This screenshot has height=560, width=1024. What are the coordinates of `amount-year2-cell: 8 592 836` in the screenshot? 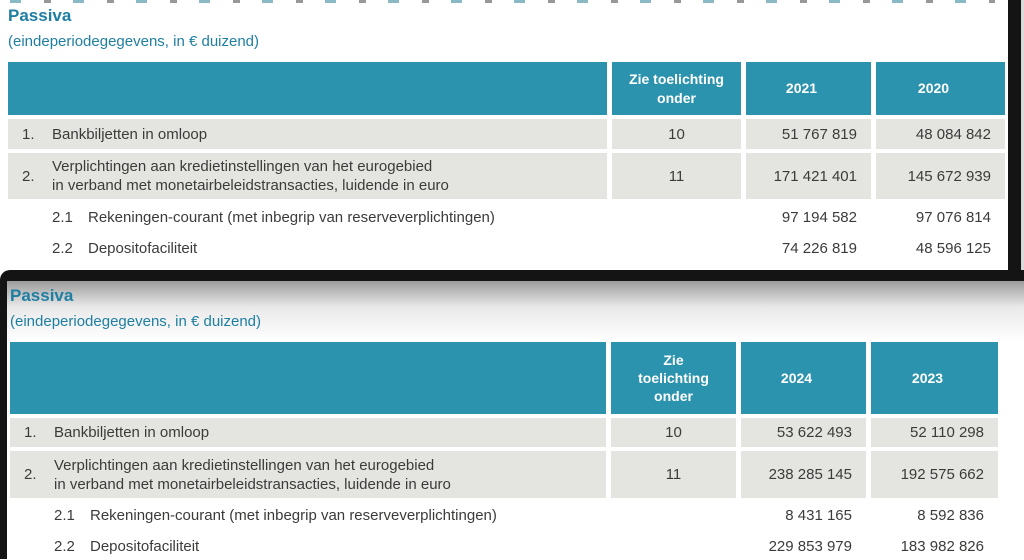 It's located at (934, 515).